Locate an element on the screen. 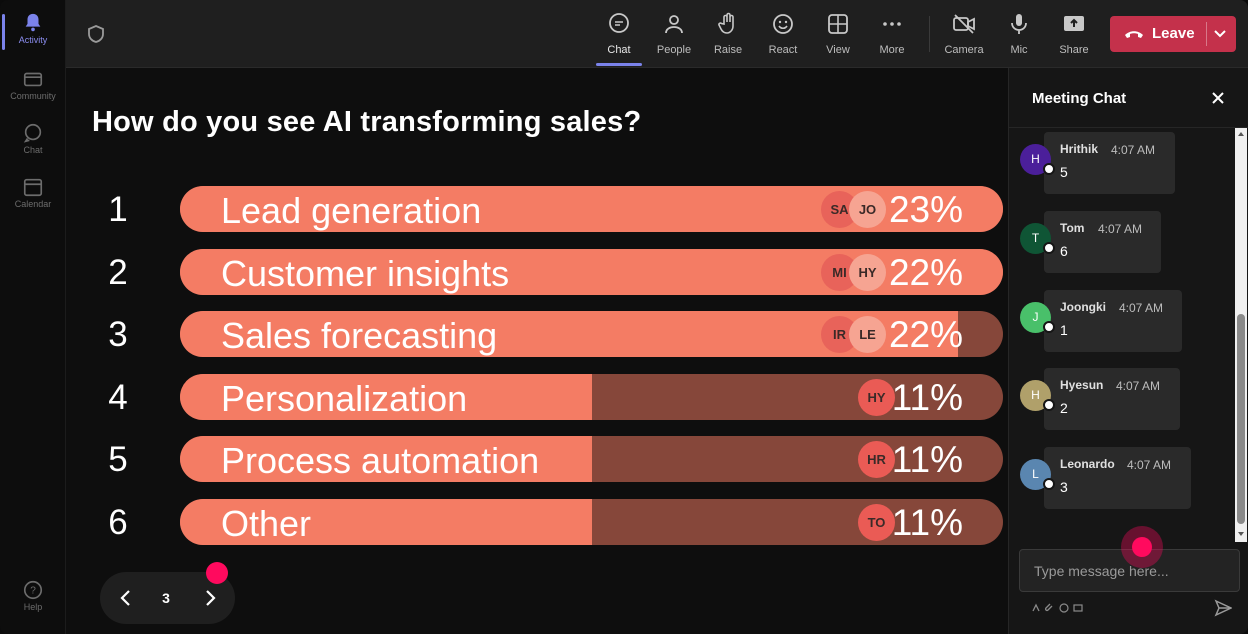 This screenshot has height=634, width=1248. poll-option: 5 Process automation 11% HR is located at coordinates (548, 459).